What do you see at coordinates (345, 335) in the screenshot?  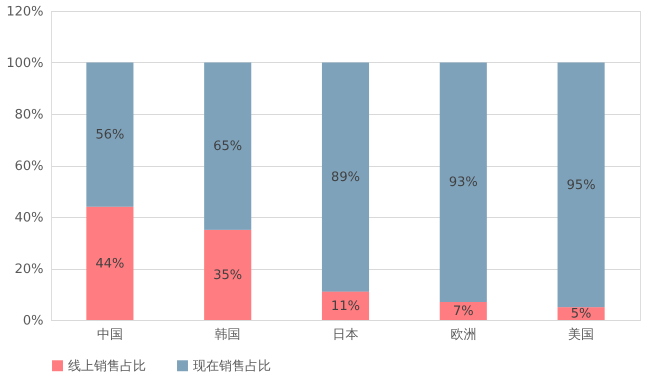 I see `x-tick-label: 日本` at bounding box center [345, 335].